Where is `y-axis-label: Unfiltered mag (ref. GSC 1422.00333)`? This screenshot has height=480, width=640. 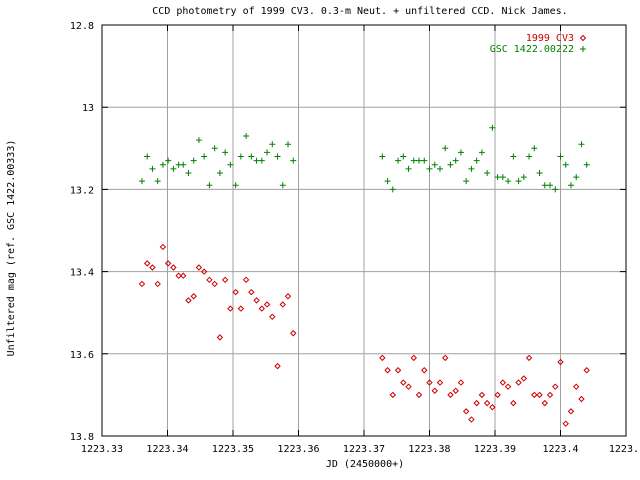 y-axis-label: Unfiltered mag (ref. GSC 1422.00333) is located at coordinates (11, 248).